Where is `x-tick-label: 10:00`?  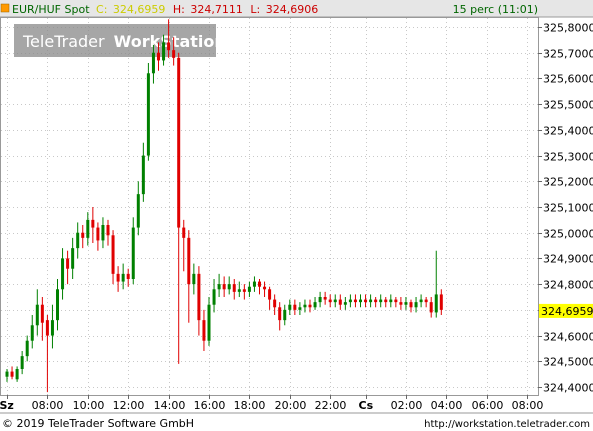
x-tick-label: 10:00 is located at coordinates (89, 405).